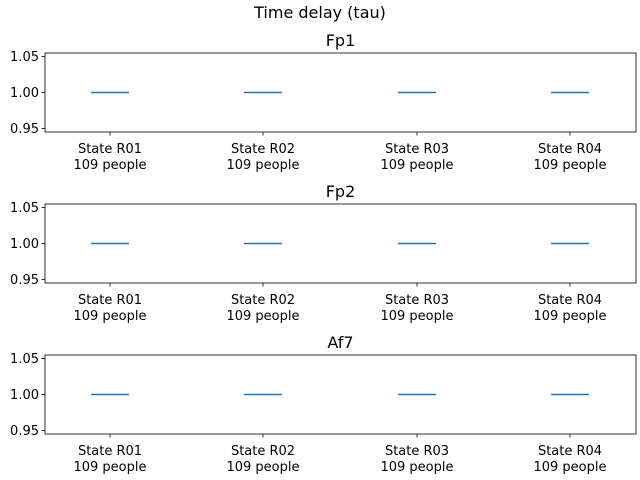 The height and width of the screenshot is (480, 640). What do you see at coordinates (341, 40) in the screenshot?
I see `subplot-title: Fp1` at bounding box center [341, 40].